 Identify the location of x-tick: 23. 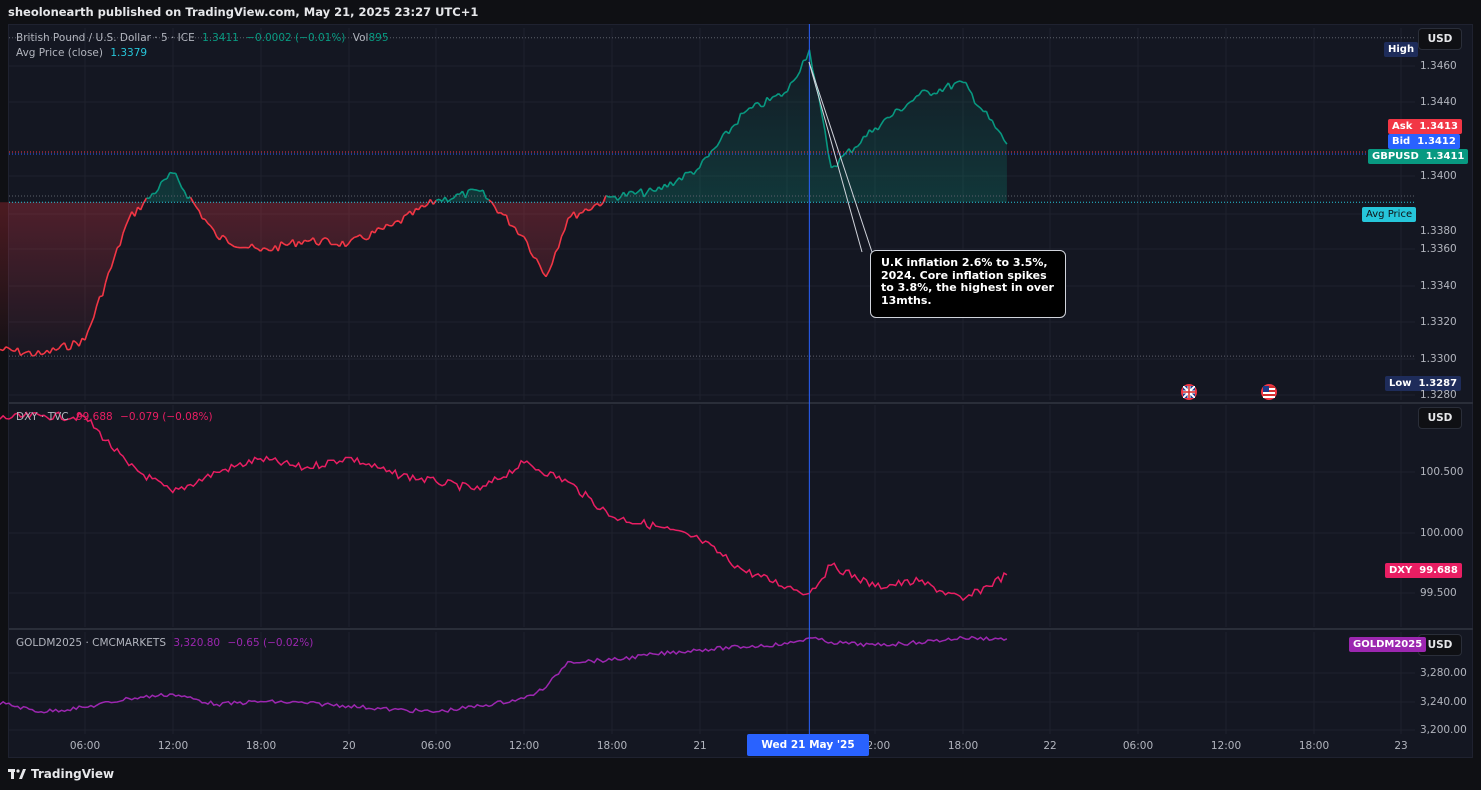
(1401, 746).